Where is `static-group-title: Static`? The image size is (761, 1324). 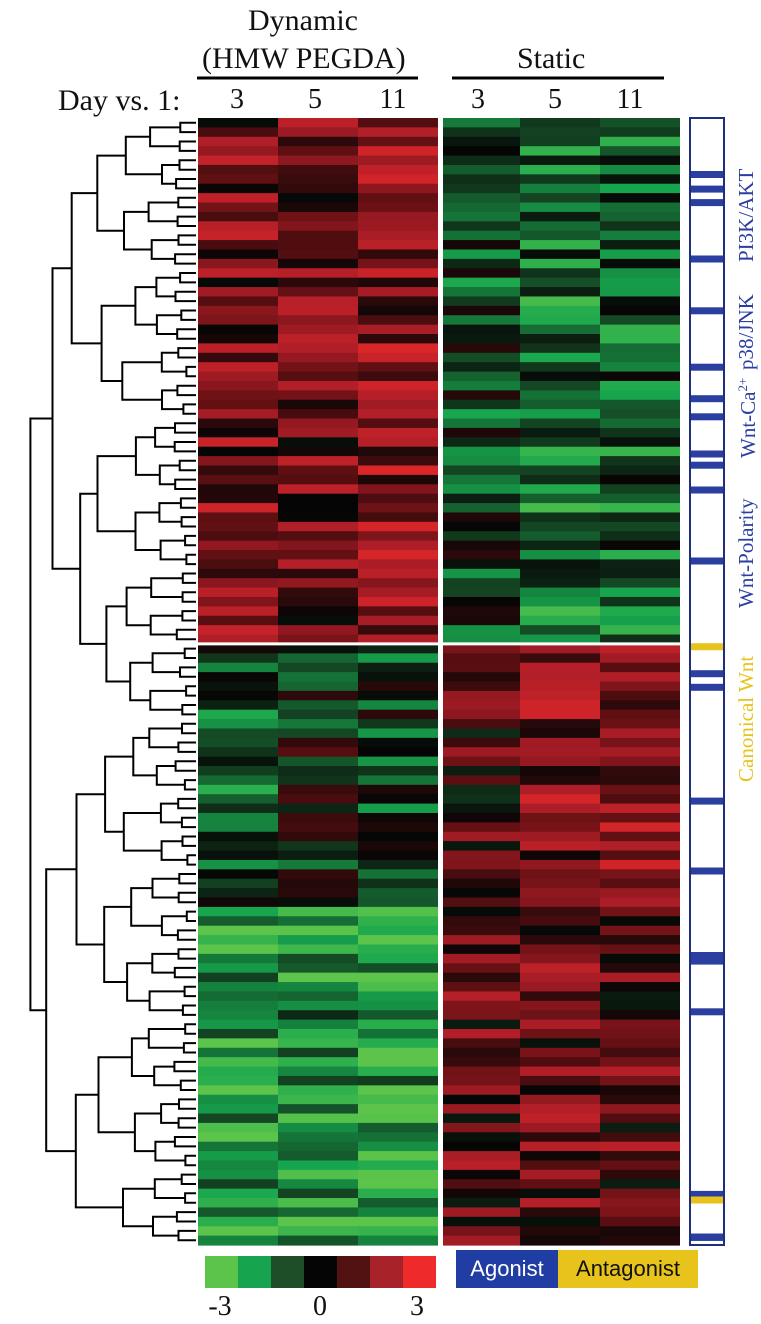
static-group-title: Static is located at coordinates (551, 58).